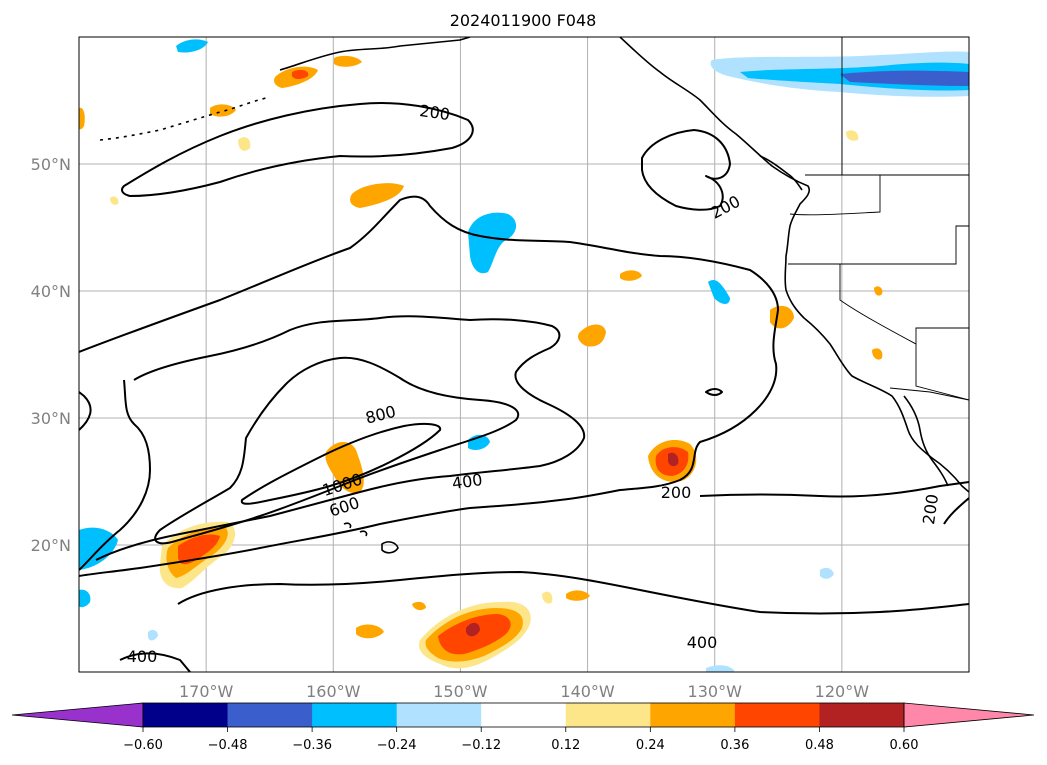 This screenshot has height=765, width=1047. What do you see at coordinates (434, 112) in the screenshot?
I see `contour-label-200-north: 200` at bounding box center [434, 112].